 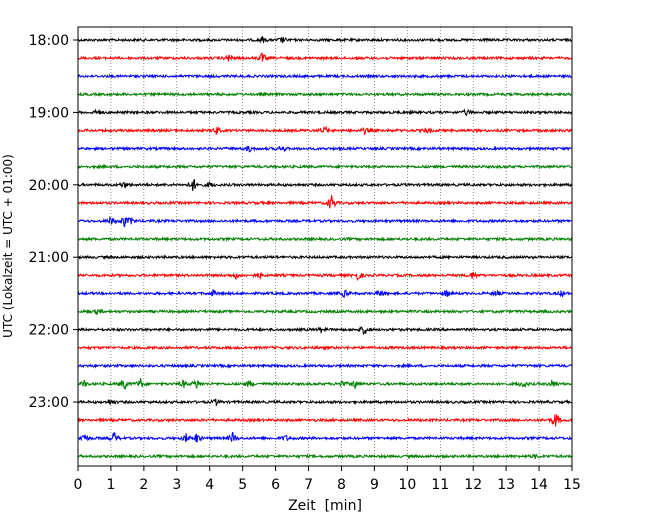 I want to click on y-tick-label: 20:00, so click(x=49, y=186).